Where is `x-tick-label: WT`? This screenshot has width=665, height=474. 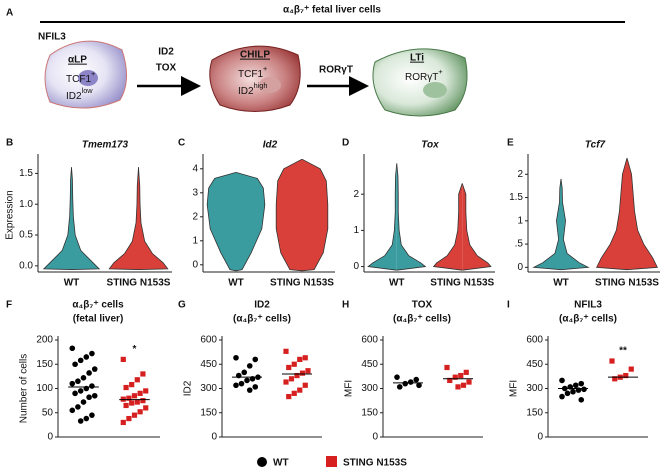
x-tick-label: WT is located at coordinates (397, 283).